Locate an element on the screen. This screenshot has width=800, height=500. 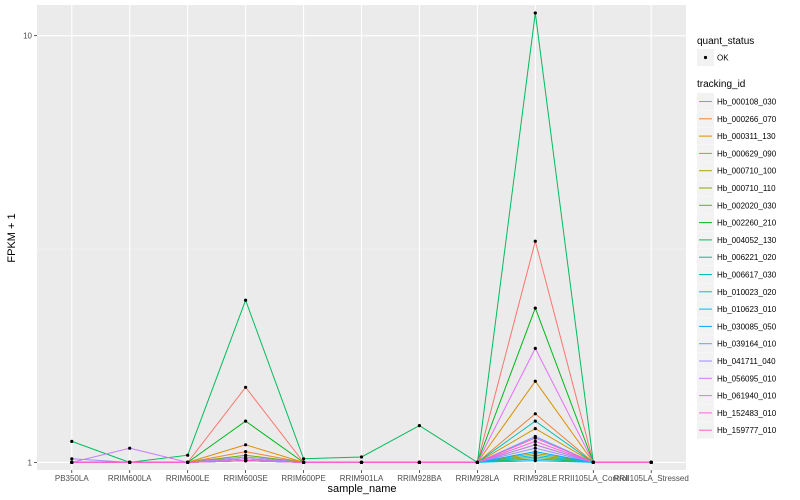
legend-label-Hb_000629_090: Hb_000629_090 is located at coordinates (747, 153).